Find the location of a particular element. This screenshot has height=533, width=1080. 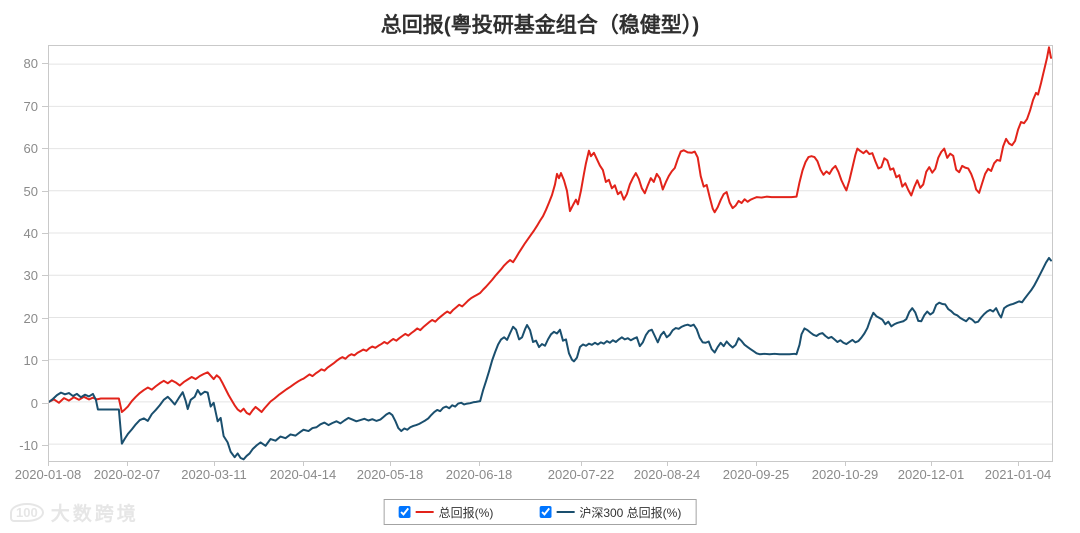

y-tick-label: 80 is located at coordinates (30, 64).